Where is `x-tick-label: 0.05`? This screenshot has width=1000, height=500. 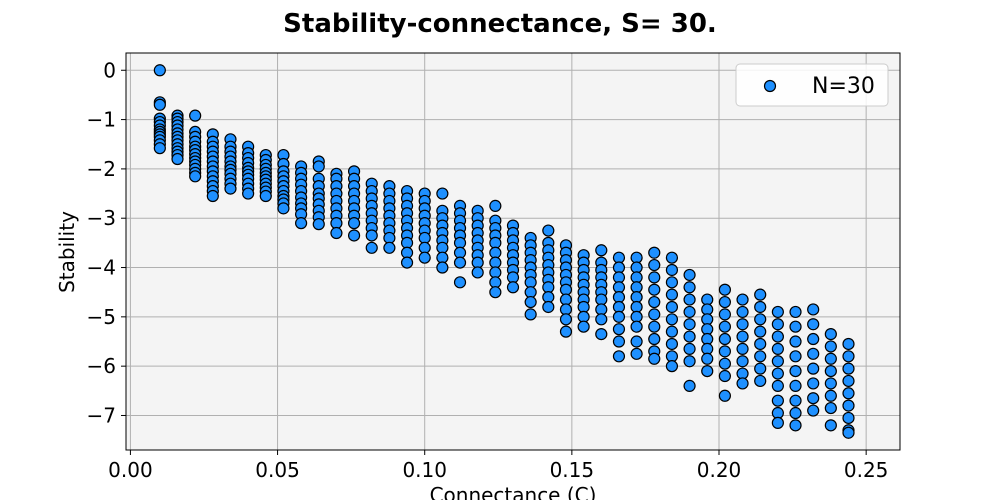 x-tick-label: 0.05 is located at coordinates (277, 470).